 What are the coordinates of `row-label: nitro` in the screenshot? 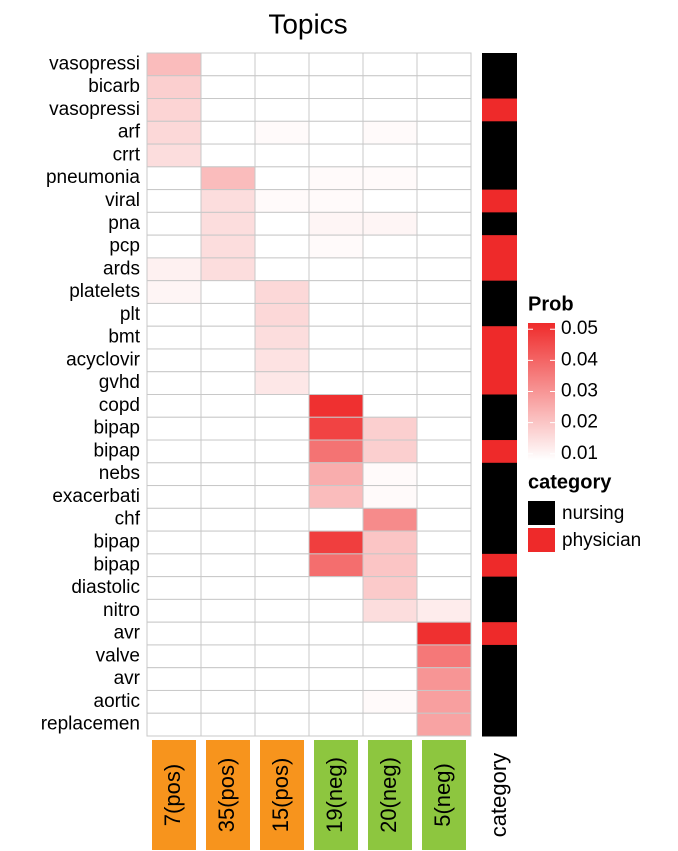 It's located at (121, 610).